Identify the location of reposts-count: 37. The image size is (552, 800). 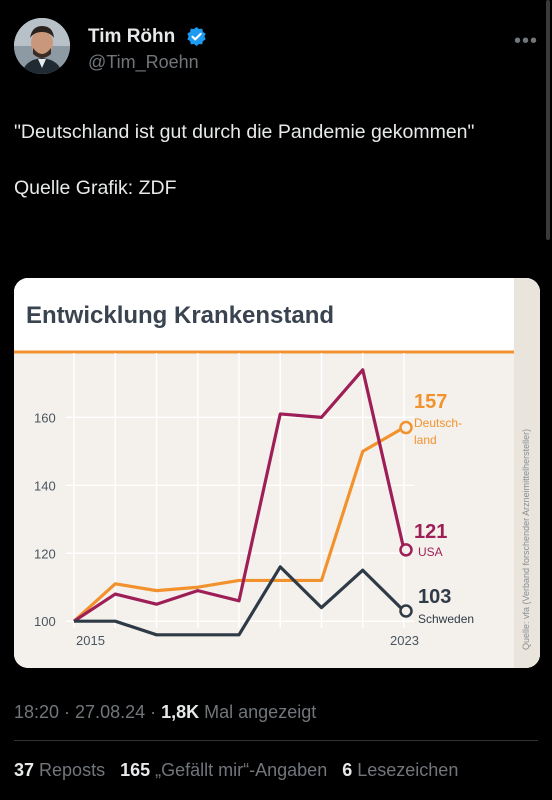
(24, 770).